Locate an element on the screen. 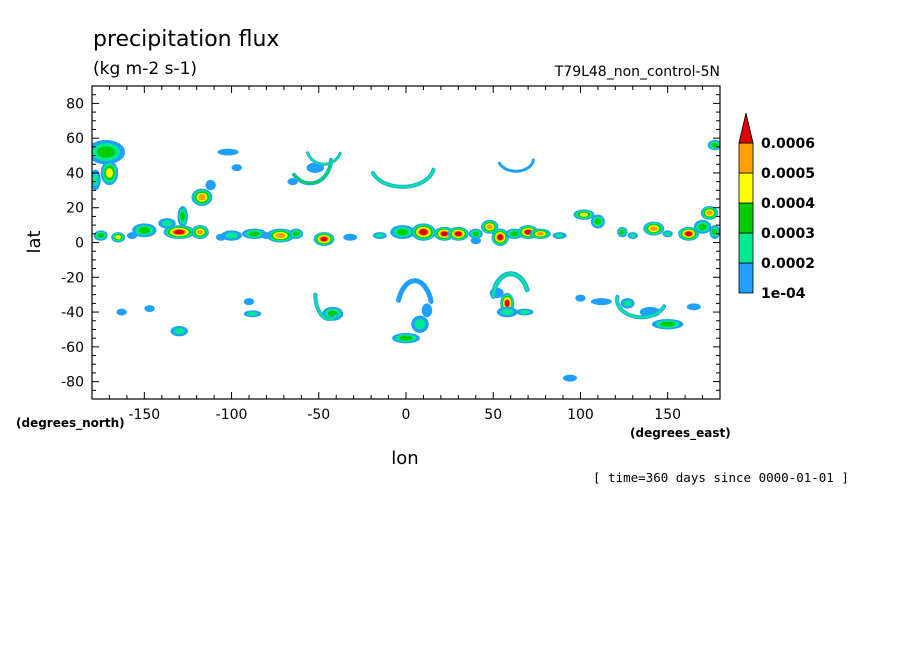 The image size is (904, 654). y-tick-label: -40 is located at coordinates (72, 313).